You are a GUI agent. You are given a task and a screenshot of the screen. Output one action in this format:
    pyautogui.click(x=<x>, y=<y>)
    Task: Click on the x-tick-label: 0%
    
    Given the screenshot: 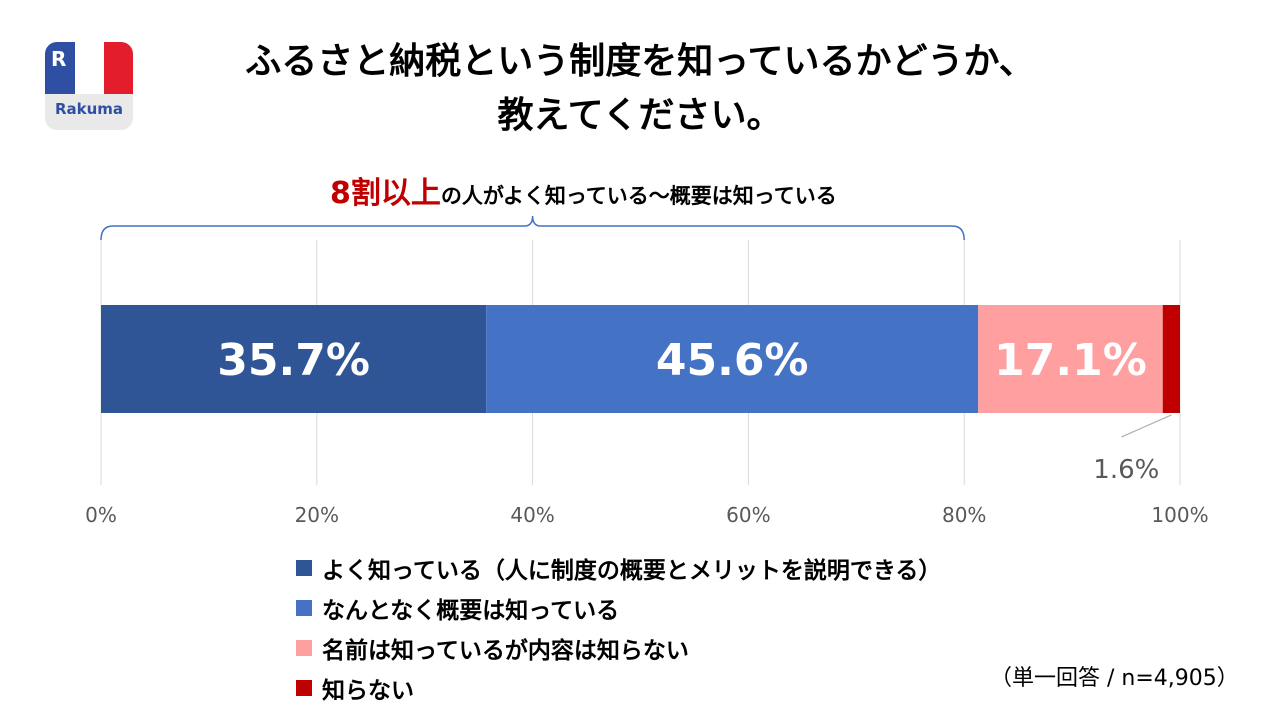 What is the action you would take?
    pyautogui.click(x=101, y=515)
    